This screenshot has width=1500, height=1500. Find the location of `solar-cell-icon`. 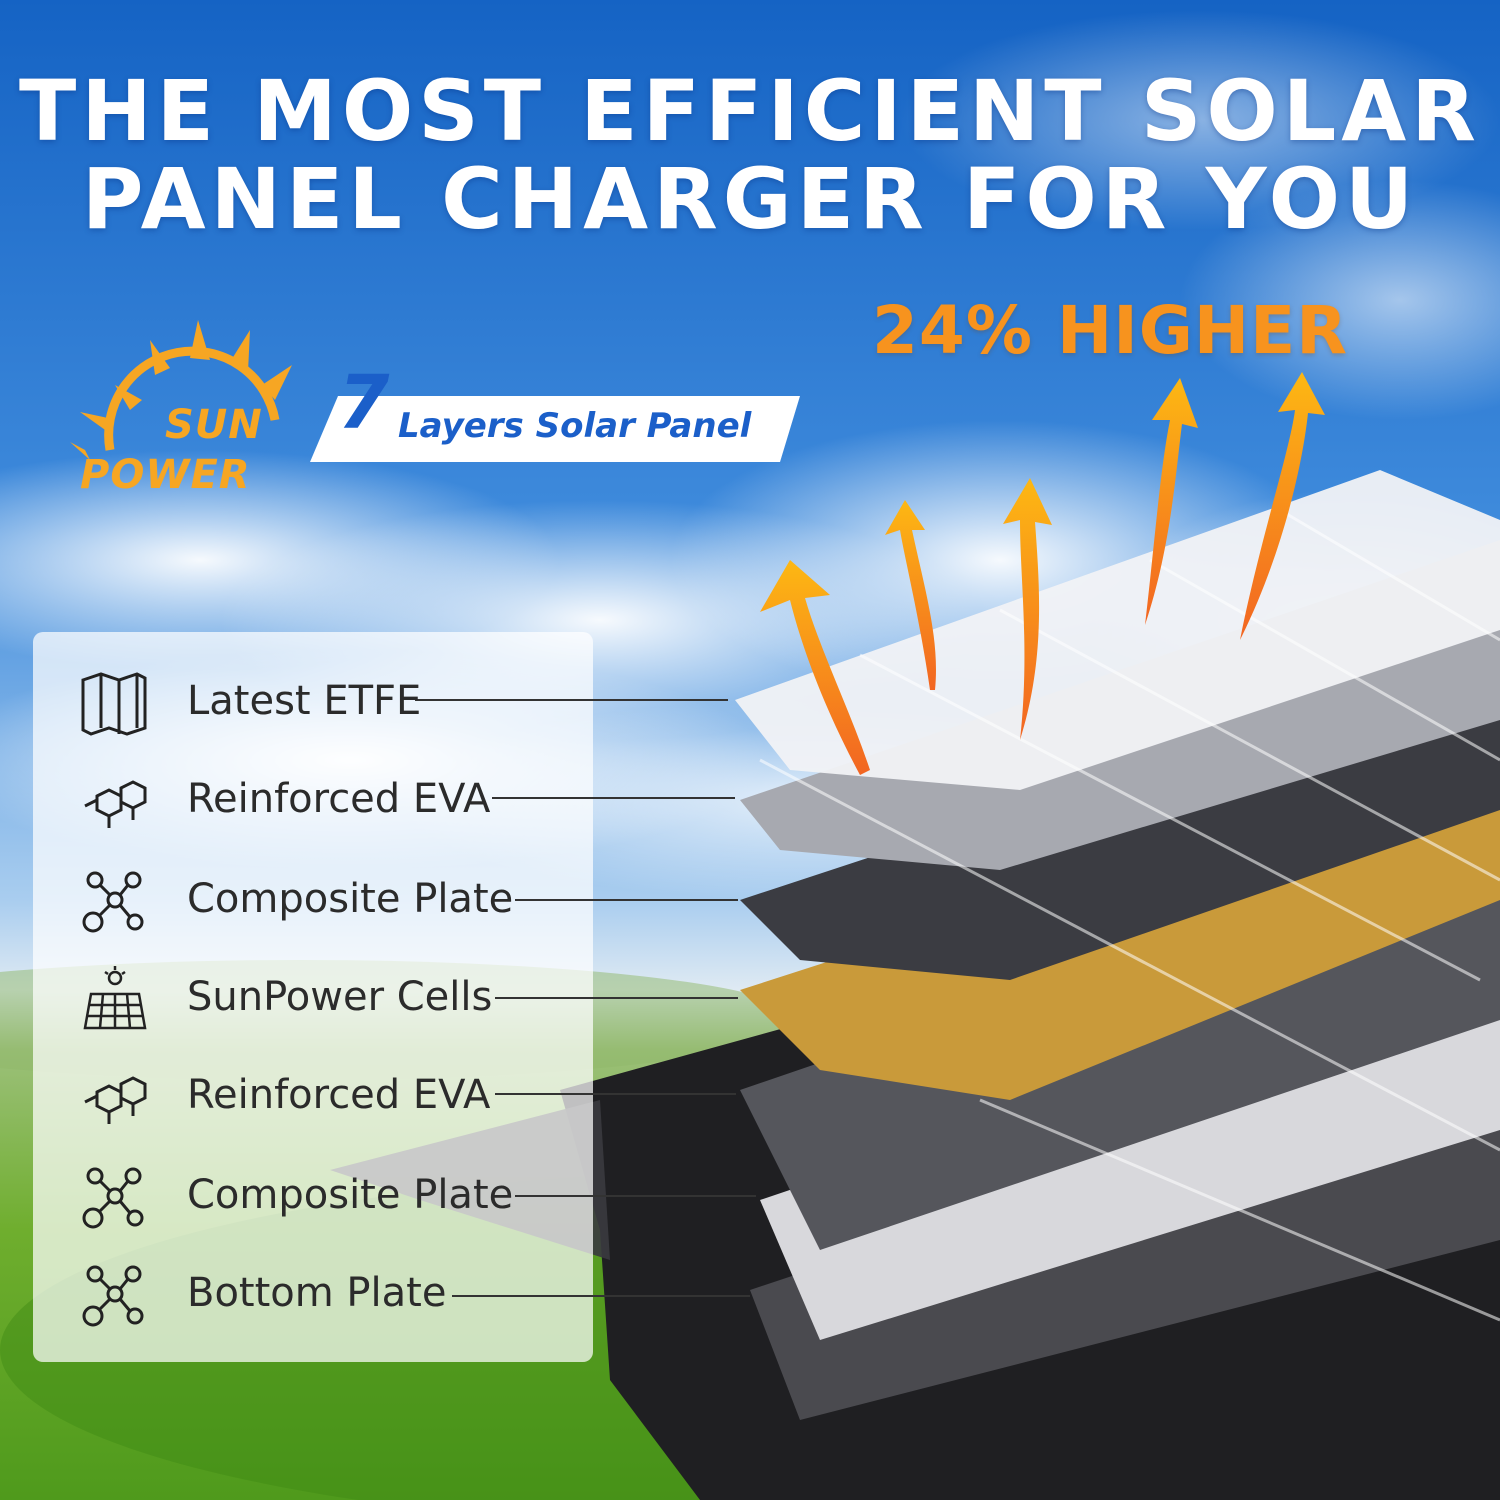

solar-cell-icon is located at coordinates (115, 998).